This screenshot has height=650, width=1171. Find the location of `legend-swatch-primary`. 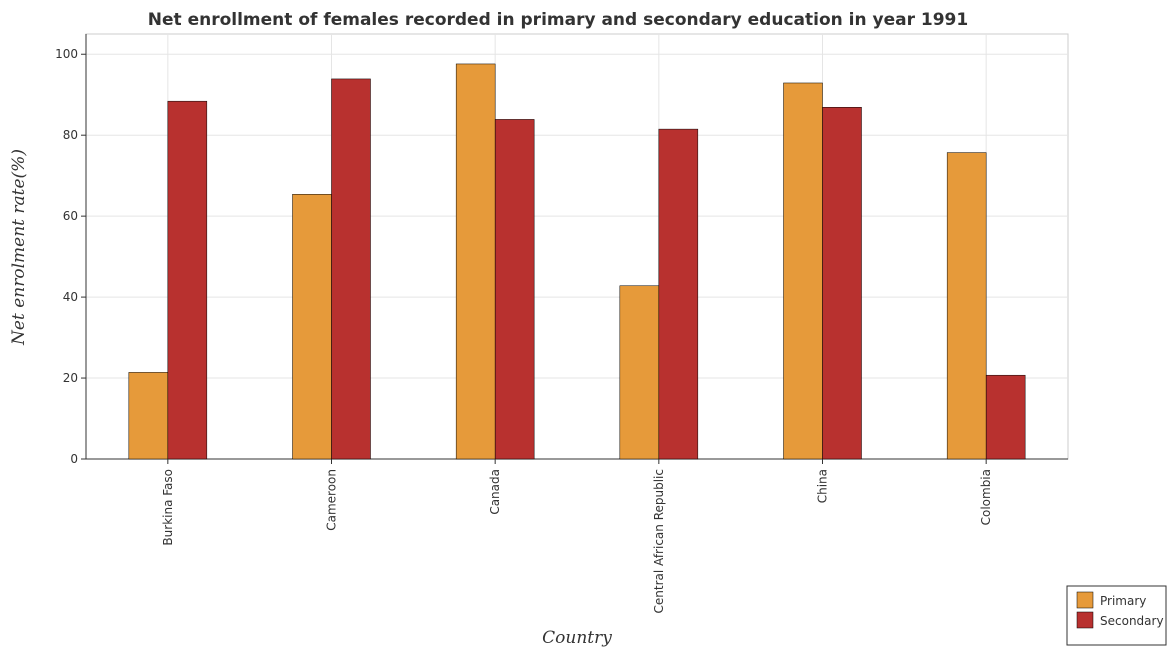

legend-swatch-primary is located at coordinates (1085, 600).